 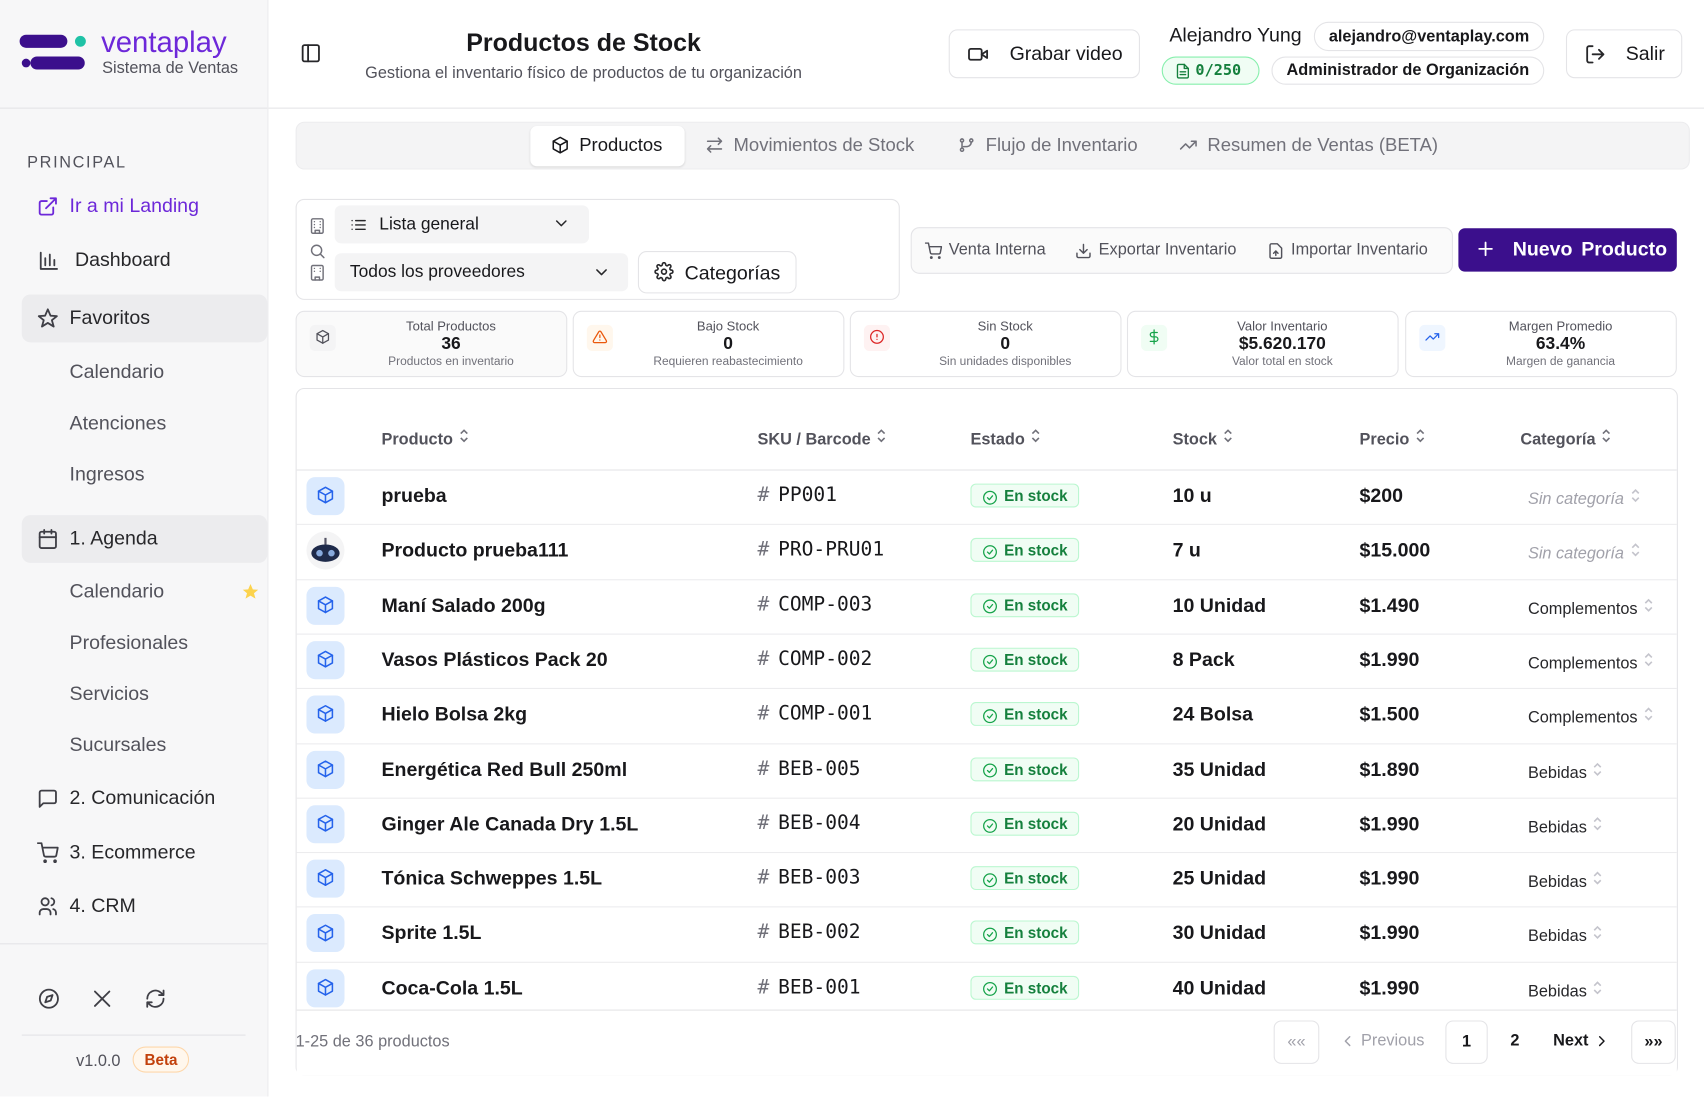 What do you see at coordinates (1167, 249) in the screenshot?
I see `action-button: Exportar Inventario` at bounding box center [1167, 249].